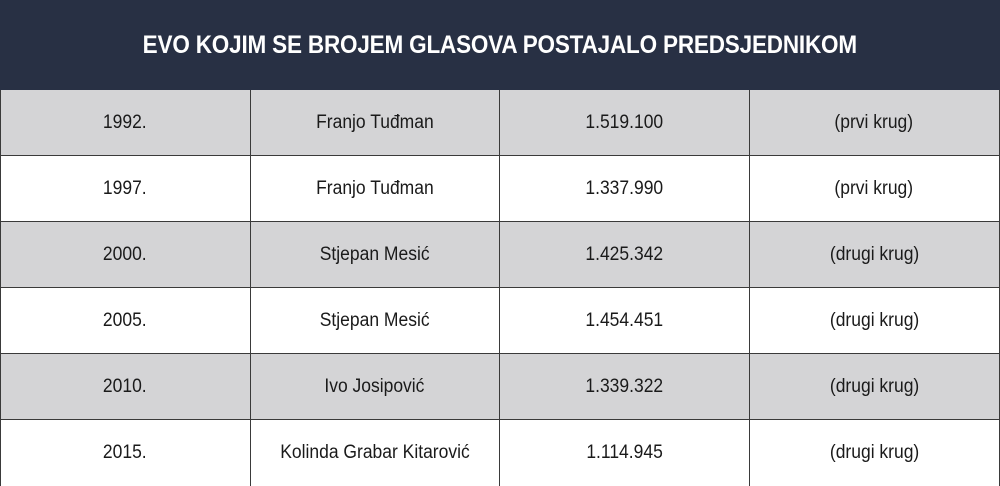 Image resolution: width=1000 pixels, height=486 pixels. I want to click on votes-cell: 1.114.945, so click(625, 453).